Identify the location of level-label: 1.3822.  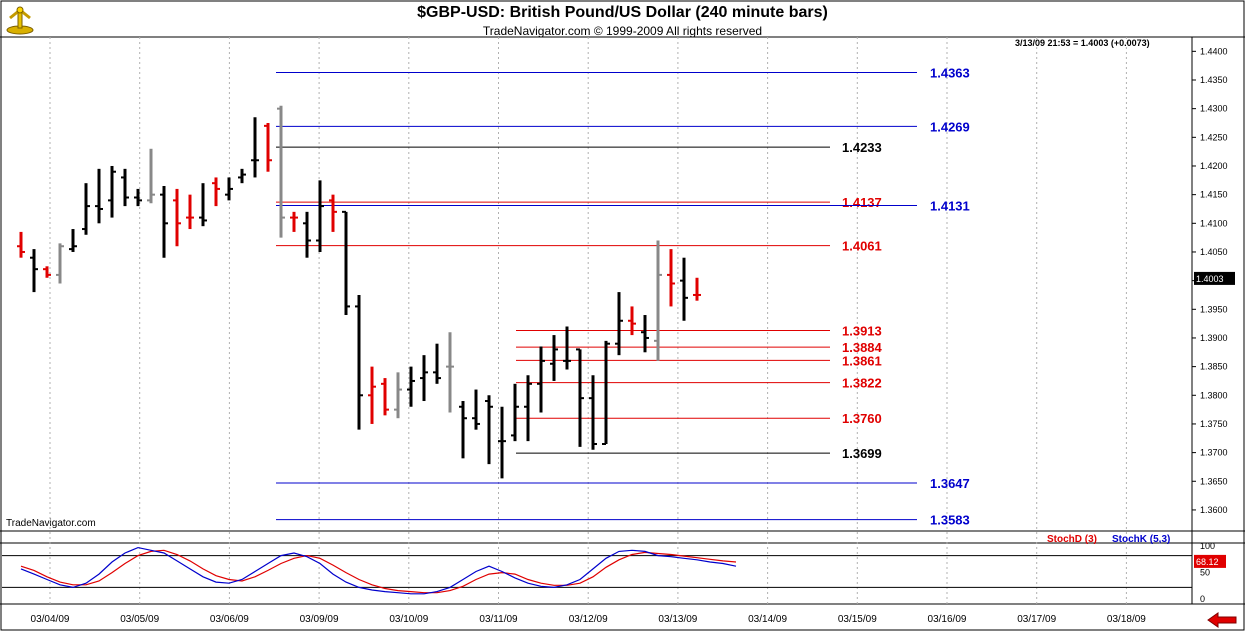
(862, 383).